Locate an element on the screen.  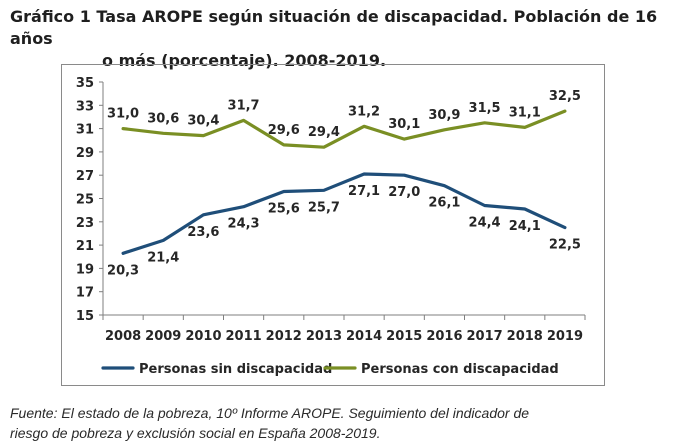
y-tick-label: 19 is located at coordinates (85, 269).